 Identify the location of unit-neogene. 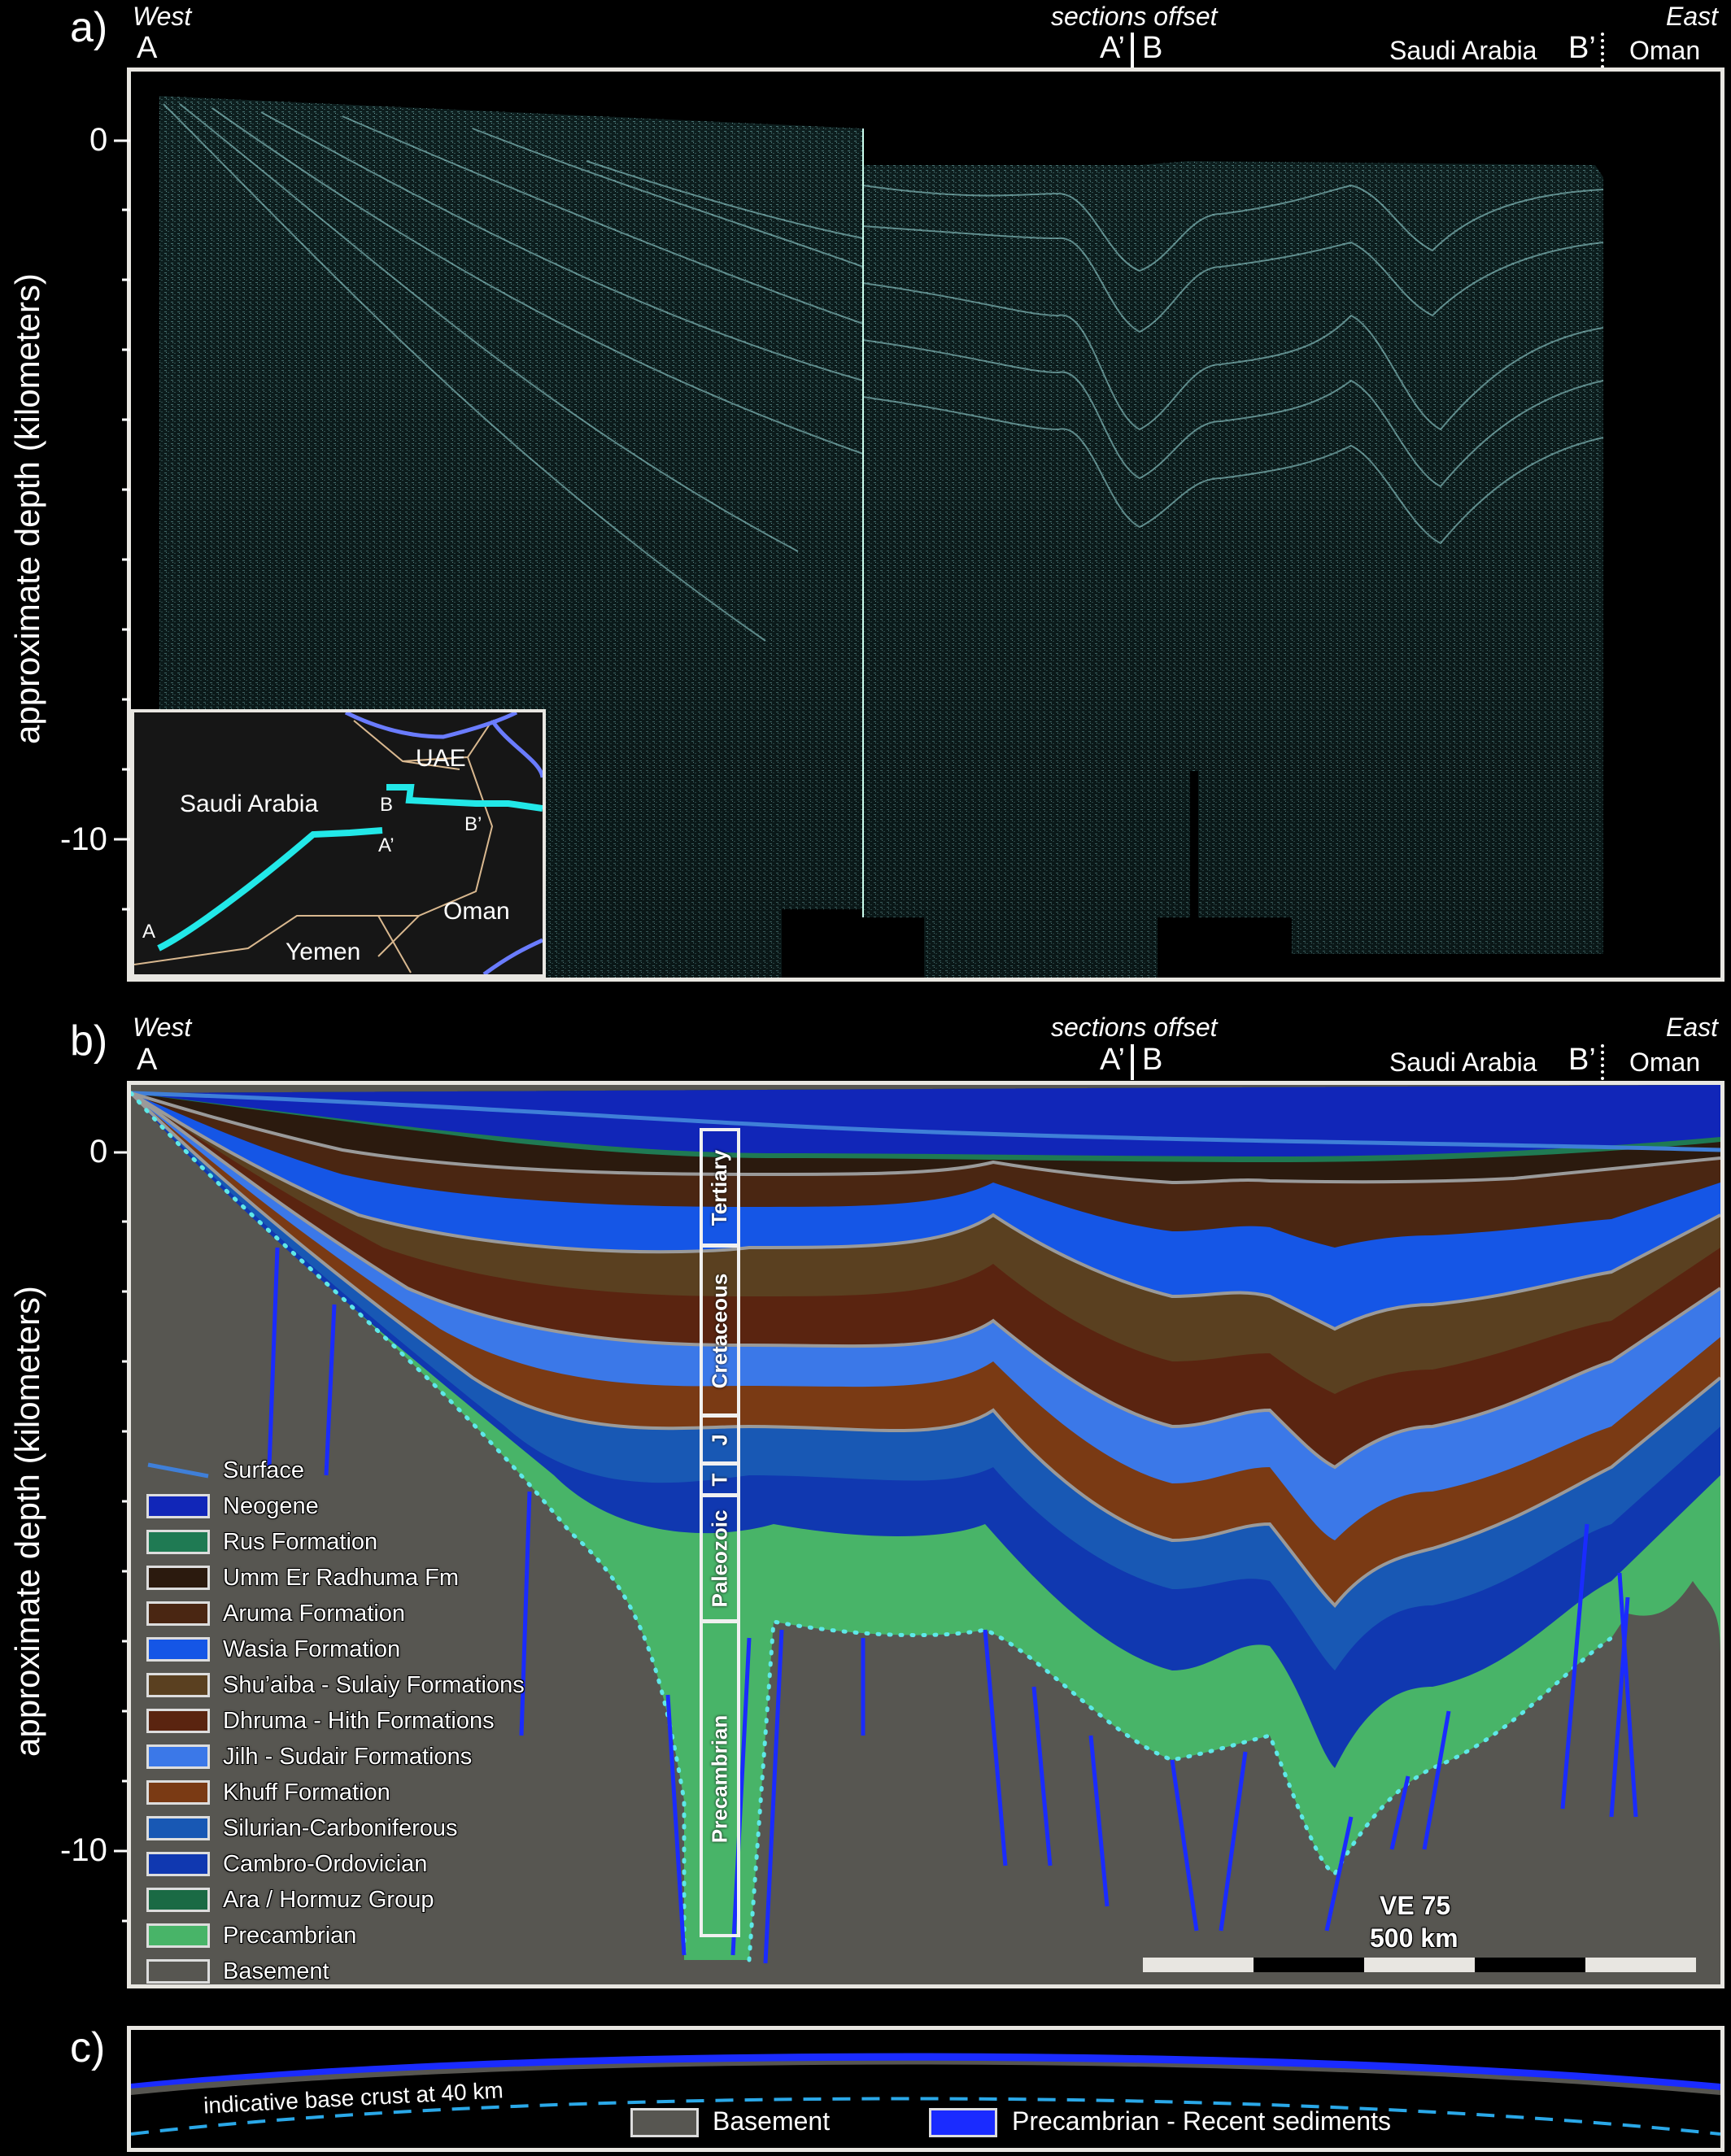
(925, 1120).